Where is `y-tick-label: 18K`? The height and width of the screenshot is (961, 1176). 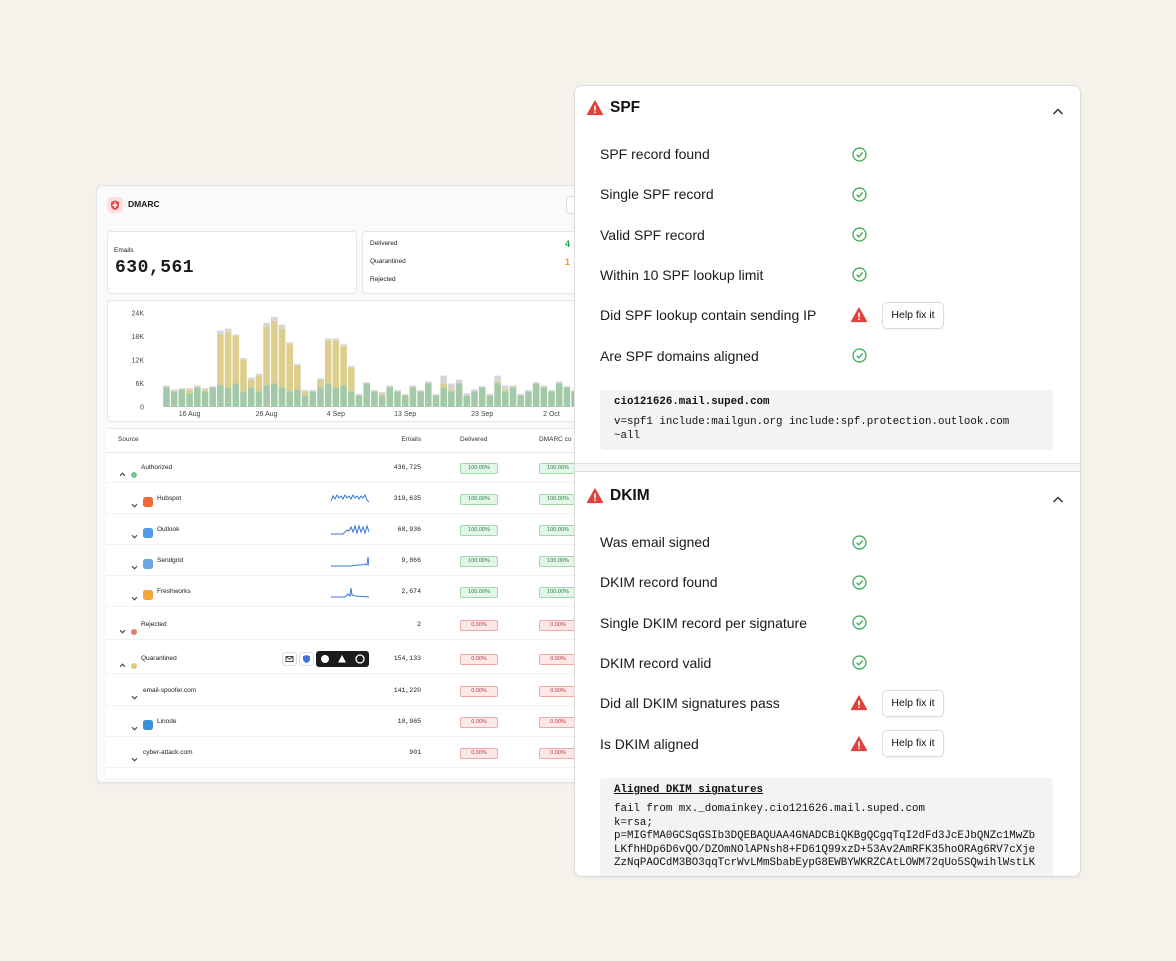 y-tick-label: 18K is located at coordinates (138, 337).